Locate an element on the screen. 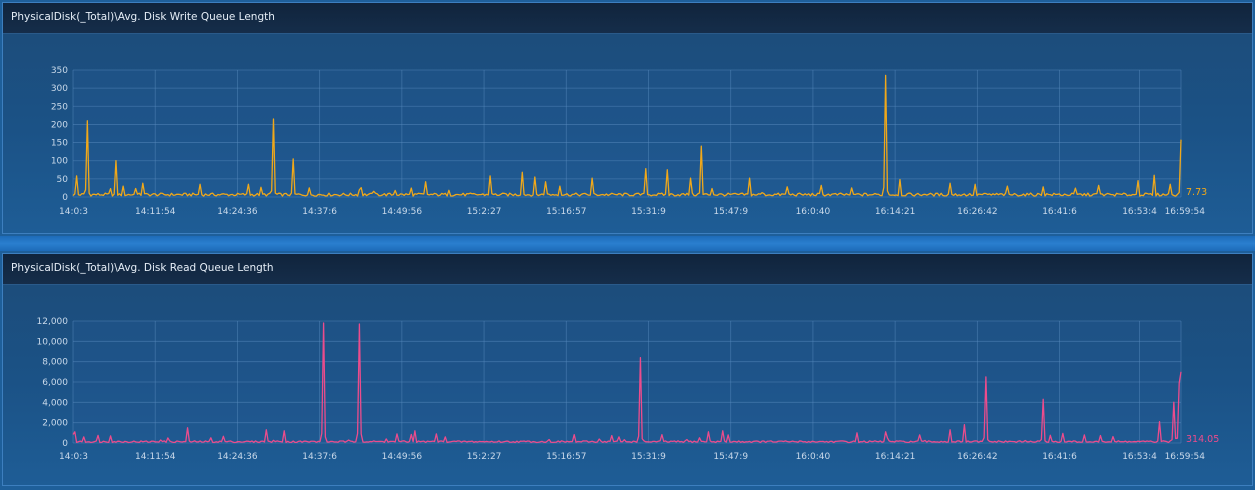  y-tick-label: 350 is located at coordinates (59, 71).